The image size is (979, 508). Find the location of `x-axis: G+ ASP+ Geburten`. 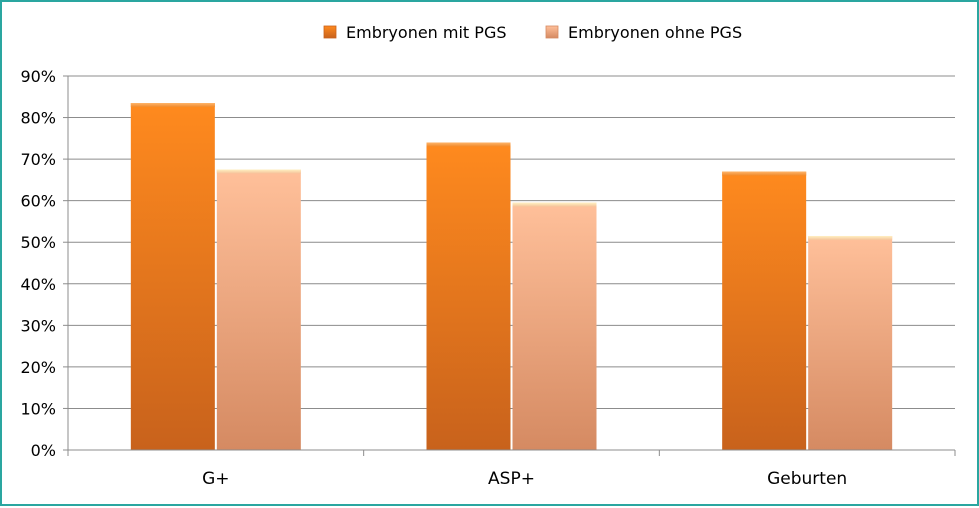

x-axis: G+ ASP+ Geburten is located at coordinates (511, 469).